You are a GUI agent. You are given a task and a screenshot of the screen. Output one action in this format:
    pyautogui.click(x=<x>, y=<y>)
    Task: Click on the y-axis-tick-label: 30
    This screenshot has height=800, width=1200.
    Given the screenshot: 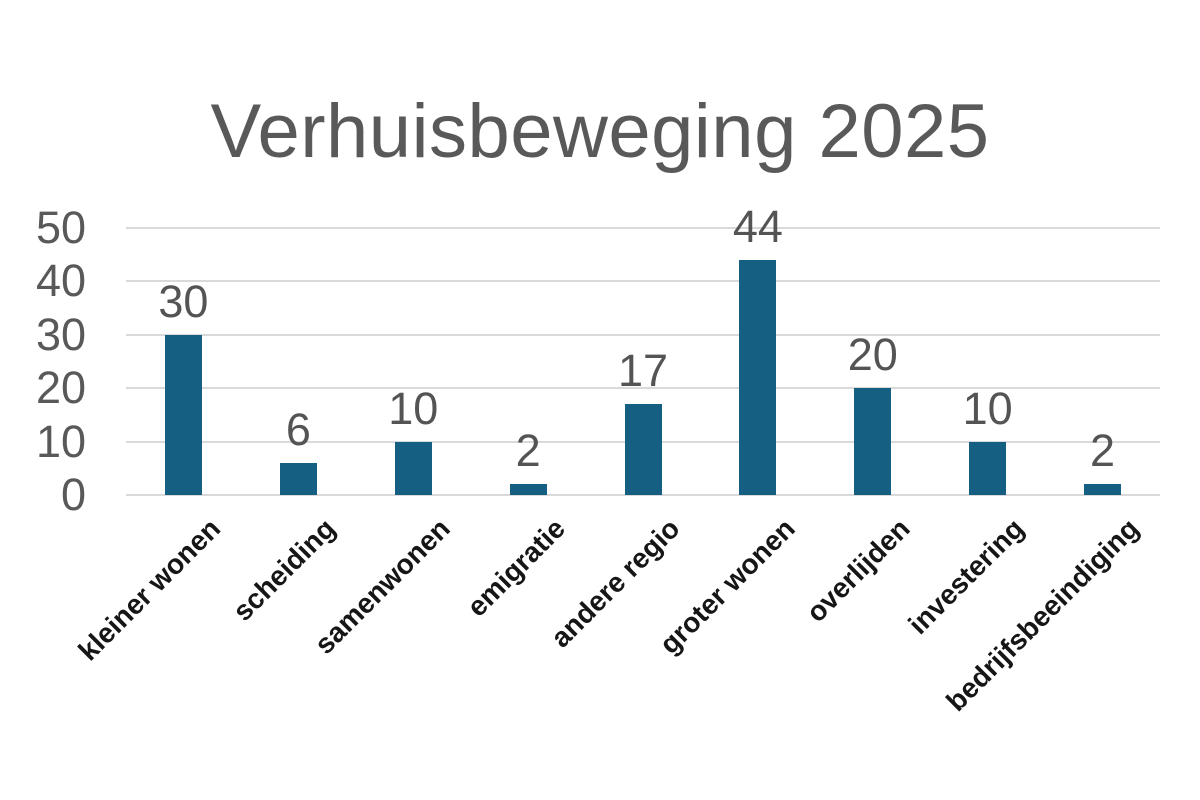 What is the action you would take?
    pyautogui.click(x=60, y=334)
    